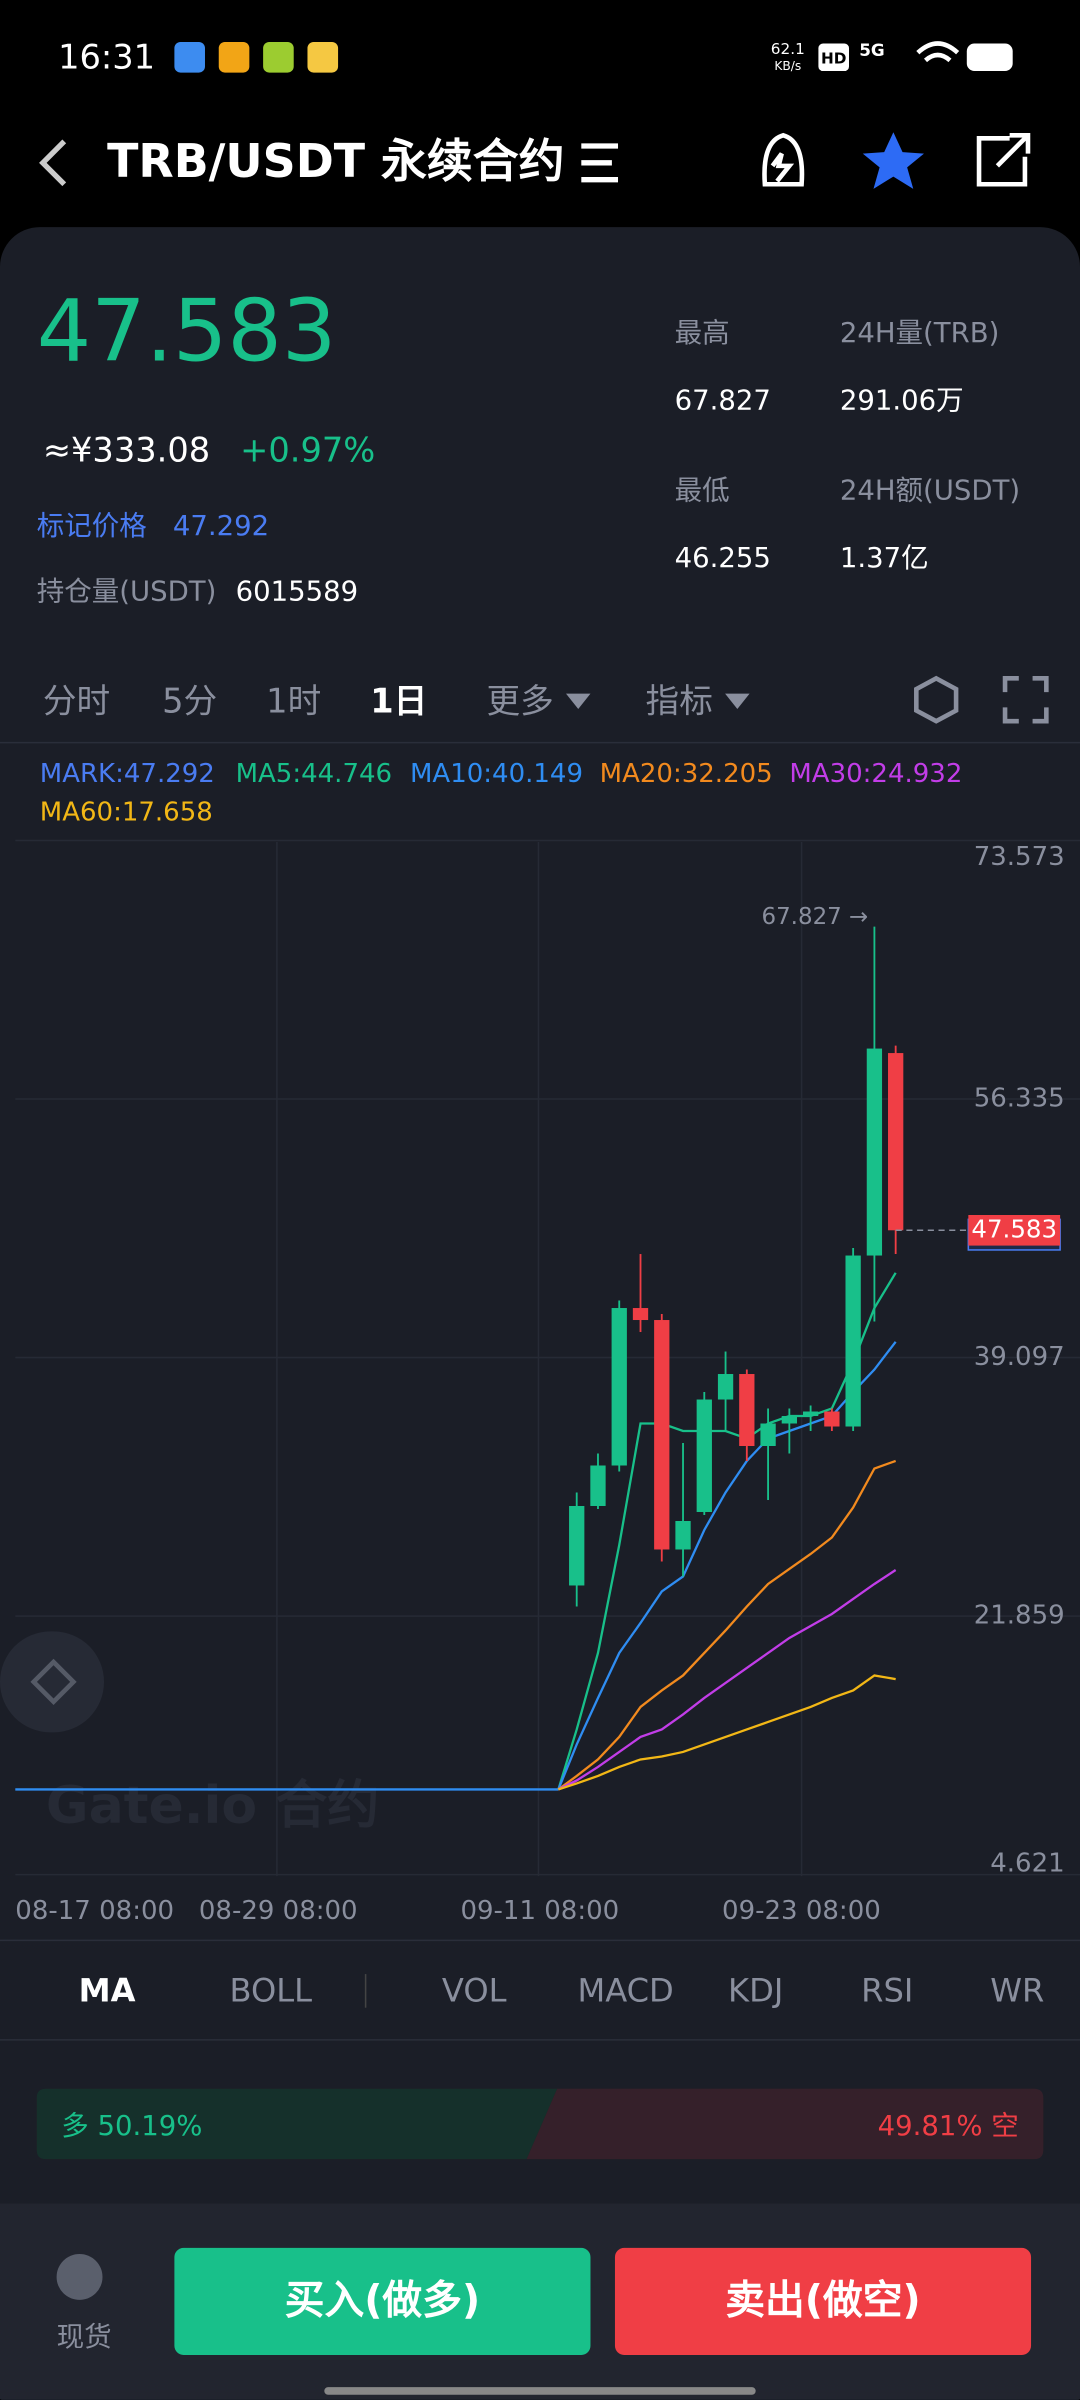  Describe the element at coordinates (126, 812) in the screenshot. I see `legend-entry: MA60:17.658` at that location.